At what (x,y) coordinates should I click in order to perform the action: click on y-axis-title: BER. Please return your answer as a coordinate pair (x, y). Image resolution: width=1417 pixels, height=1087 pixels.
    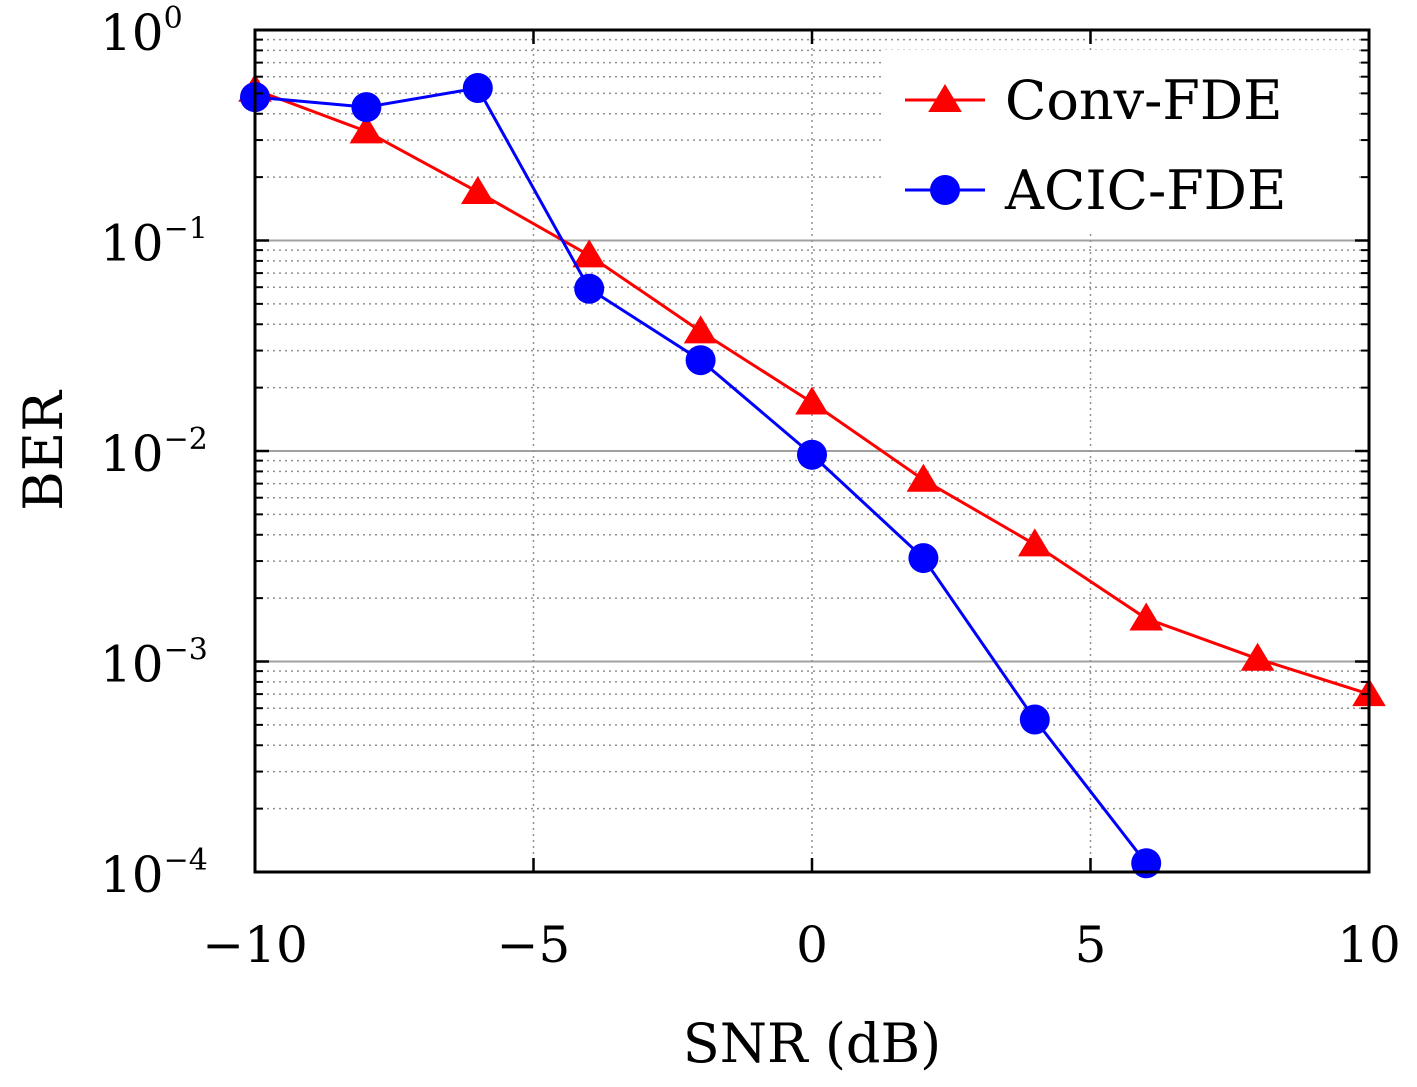
    Looking at the image, I should click on (43, 450).